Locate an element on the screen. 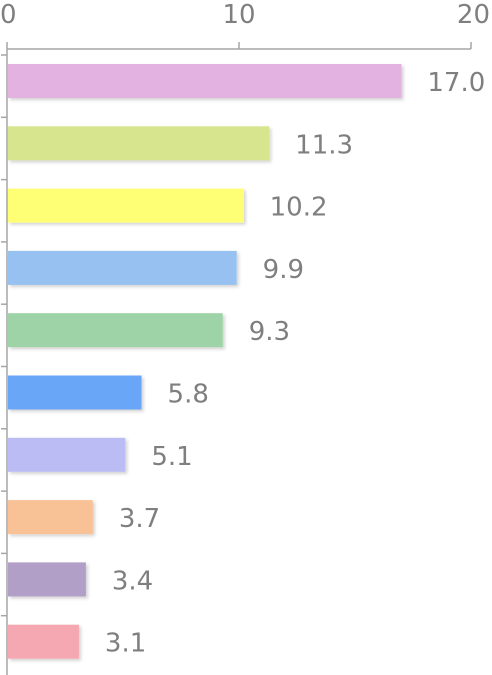  x-tick-label: 20 is located at coordinates (473, 15).